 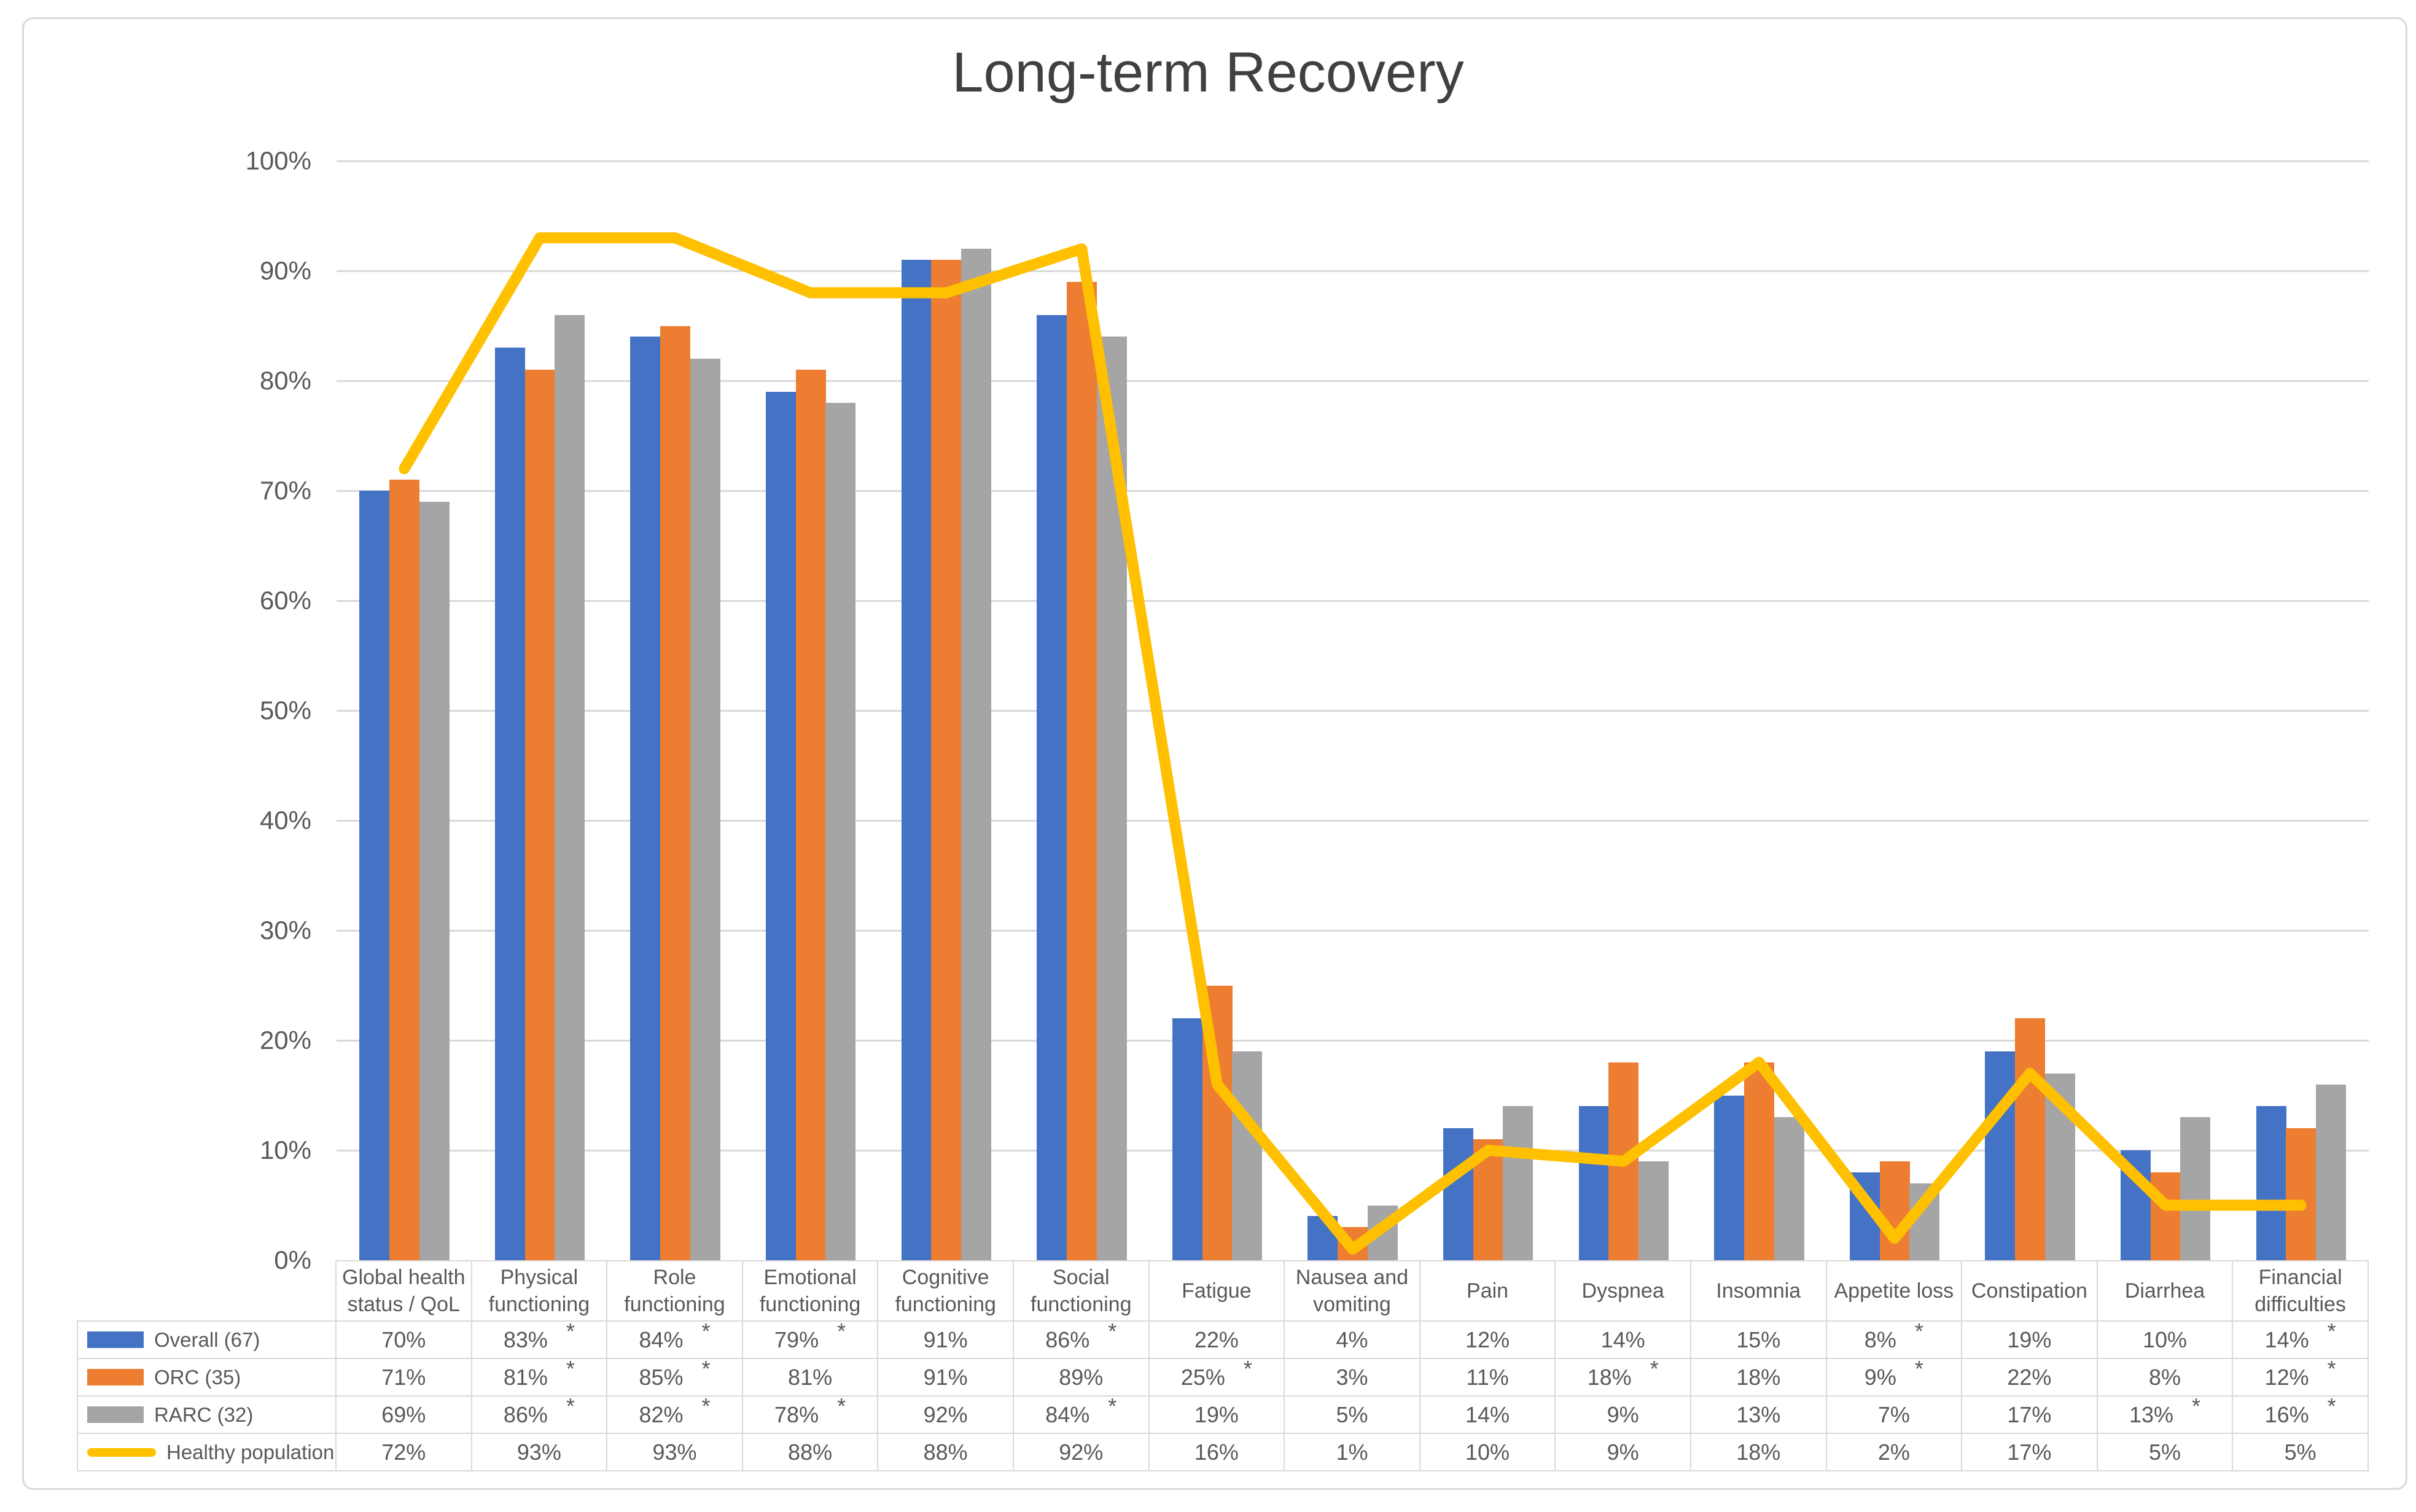 What do you see at coordinates (540, 1339) in the screenshot?
I see `value-cell: 83% *` at bounding box center [540, 1339].